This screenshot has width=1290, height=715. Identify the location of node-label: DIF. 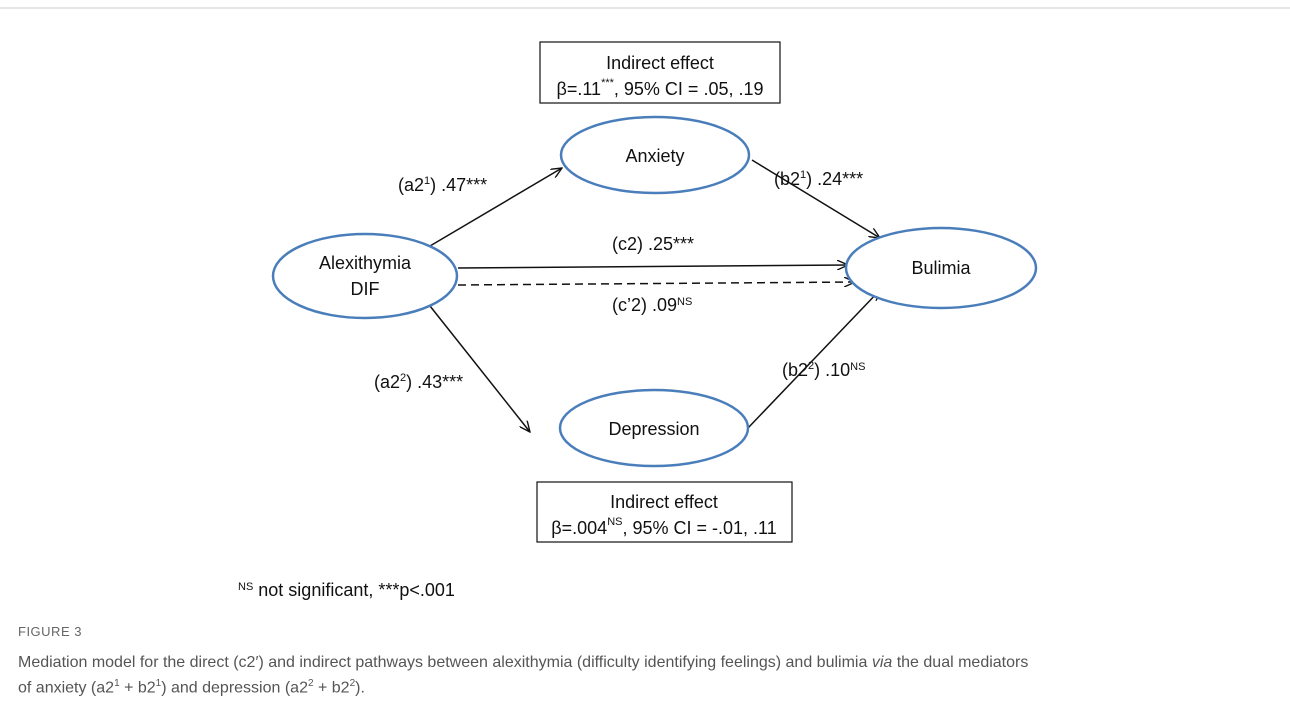
(365, 289).